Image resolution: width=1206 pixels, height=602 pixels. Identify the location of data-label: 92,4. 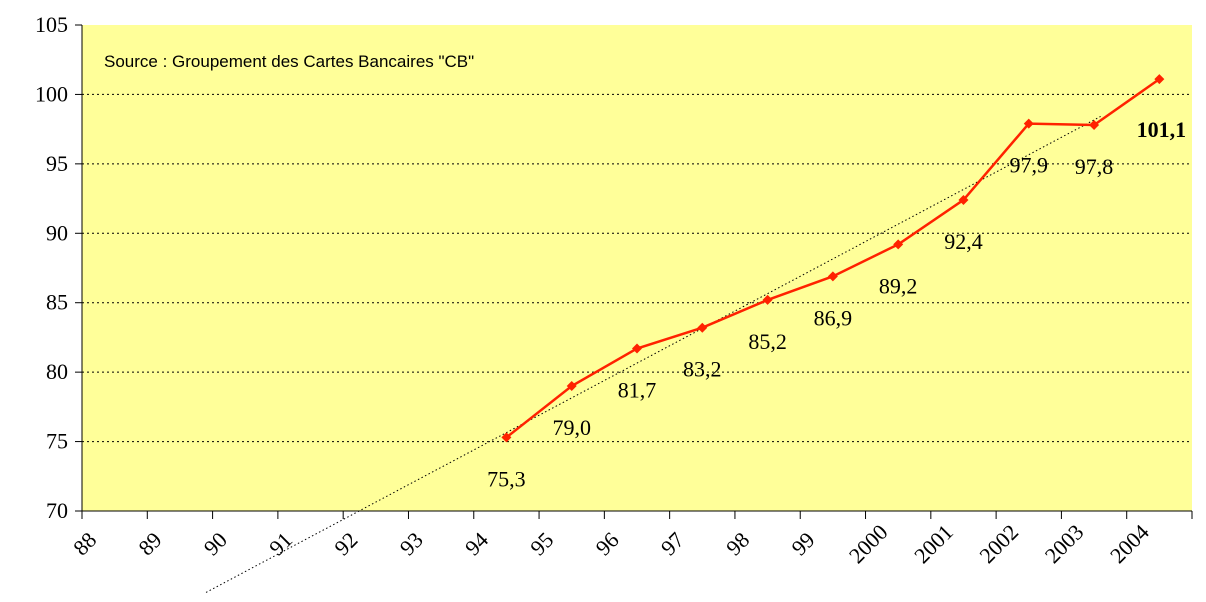
(963, 241).